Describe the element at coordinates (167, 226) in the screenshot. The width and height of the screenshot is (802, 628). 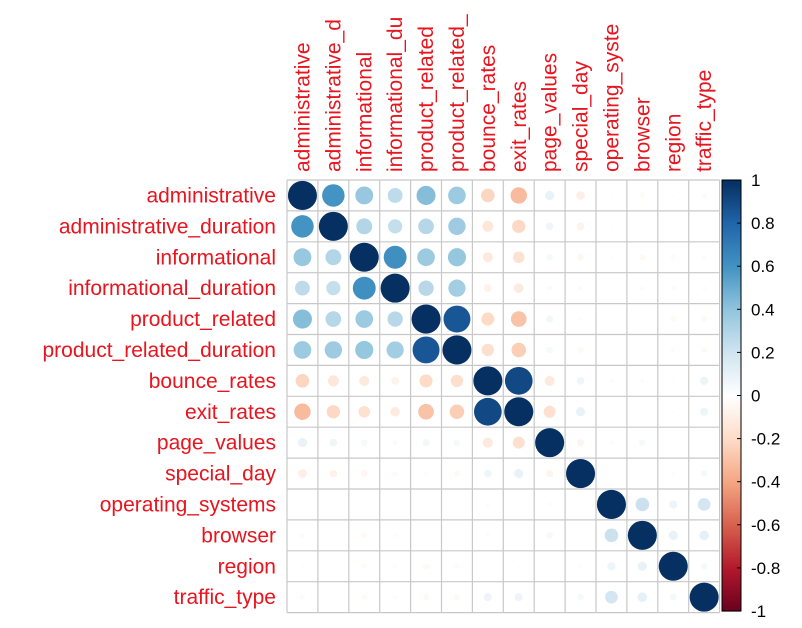
I see `row-label: administrative_duration` at that location.